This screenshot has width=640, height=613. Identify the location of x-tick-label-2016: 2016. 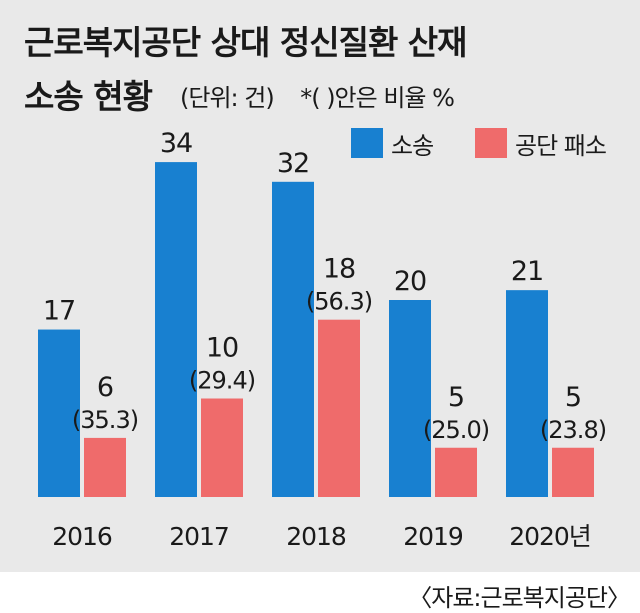
(82, 536).